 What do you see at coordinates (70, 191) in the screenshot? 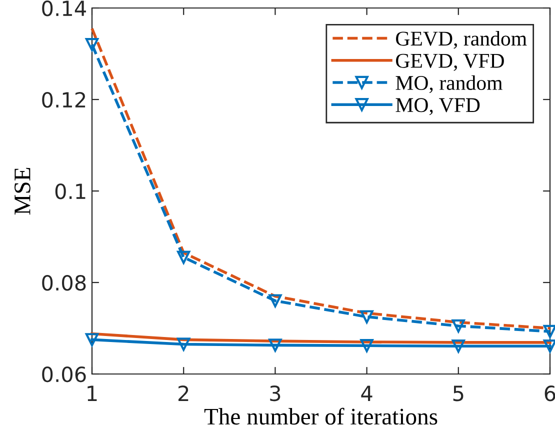
I see `y-tick-label: 0.1` at bounding box center [70, 191].